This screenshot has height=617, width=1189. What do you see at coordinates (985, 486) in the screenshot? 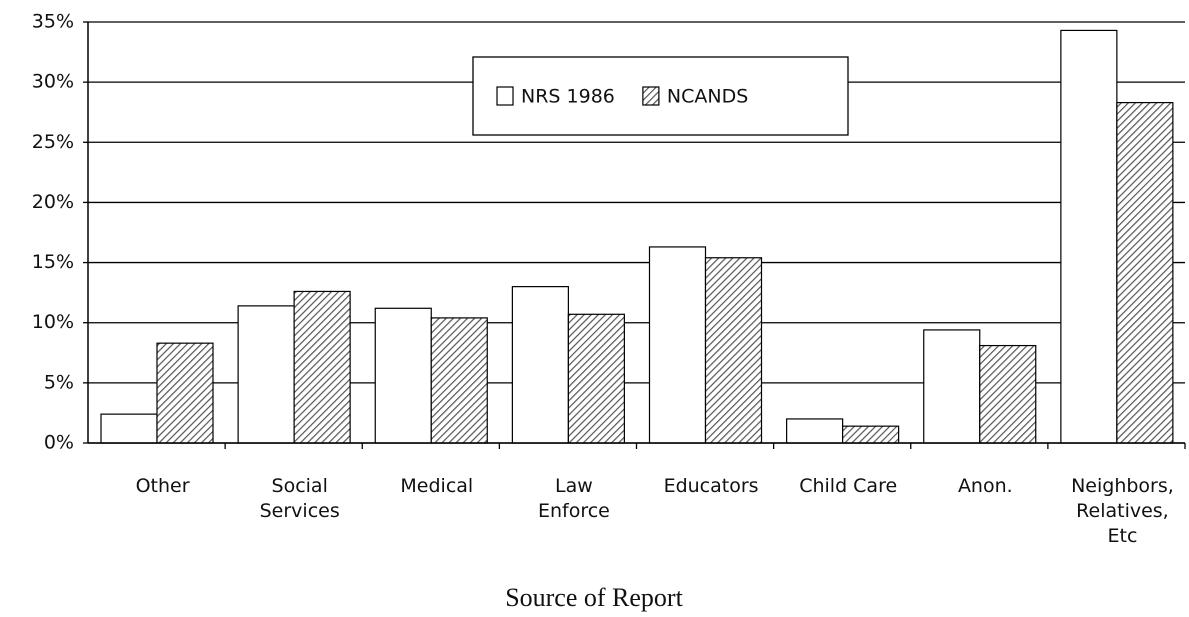
I see `x-tick-label: Anon.` at bounding box center [985, 486].